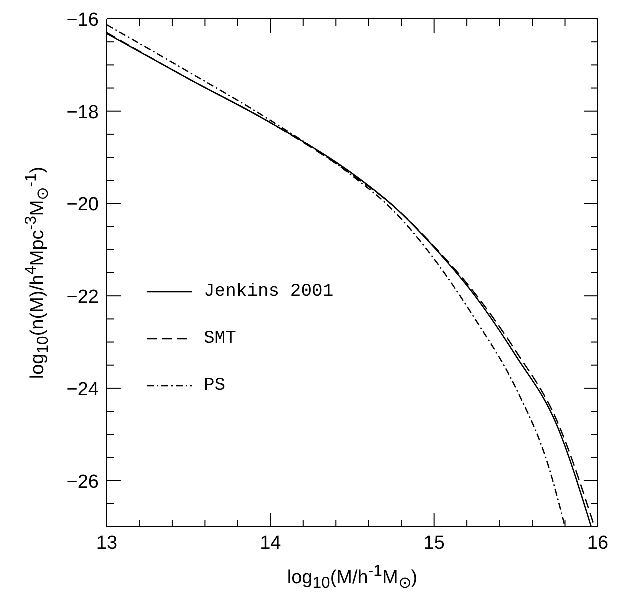 Image resolution: width=619 pixels, height=596 pixels. I want to click on x-tick-label: 14, so click(271, 543).